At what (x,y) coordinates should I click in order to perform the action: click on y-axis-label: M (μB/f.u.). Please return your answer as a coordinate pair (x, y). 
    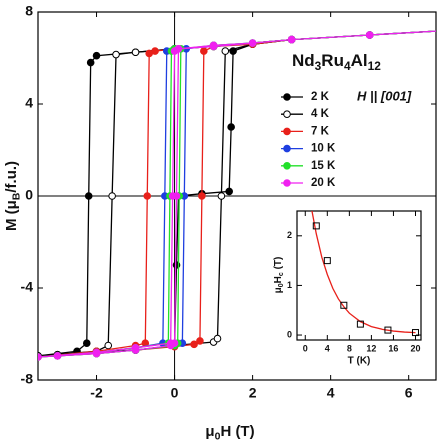
    Looking at the image, I should click on (12, 196).